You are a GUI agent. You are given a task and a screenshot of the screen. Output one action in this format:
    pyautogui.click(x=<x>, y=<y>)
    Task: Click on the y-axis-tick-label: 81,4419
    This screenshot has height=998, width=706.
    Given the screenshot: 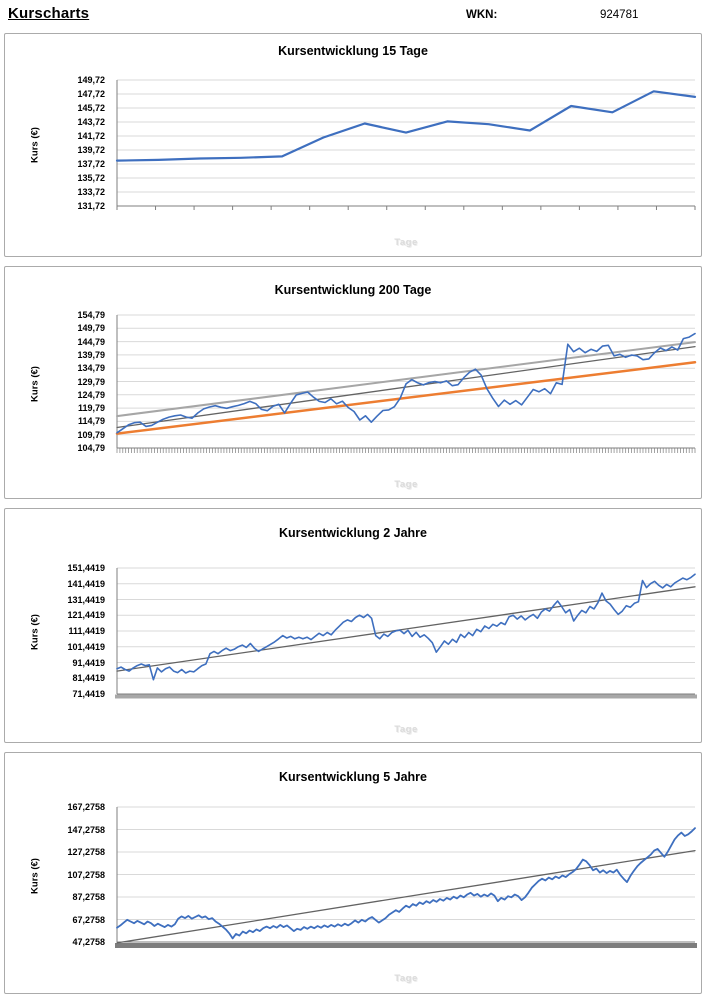 What is the action you would take?
    pyautogui.click(x=88, y=678)
    